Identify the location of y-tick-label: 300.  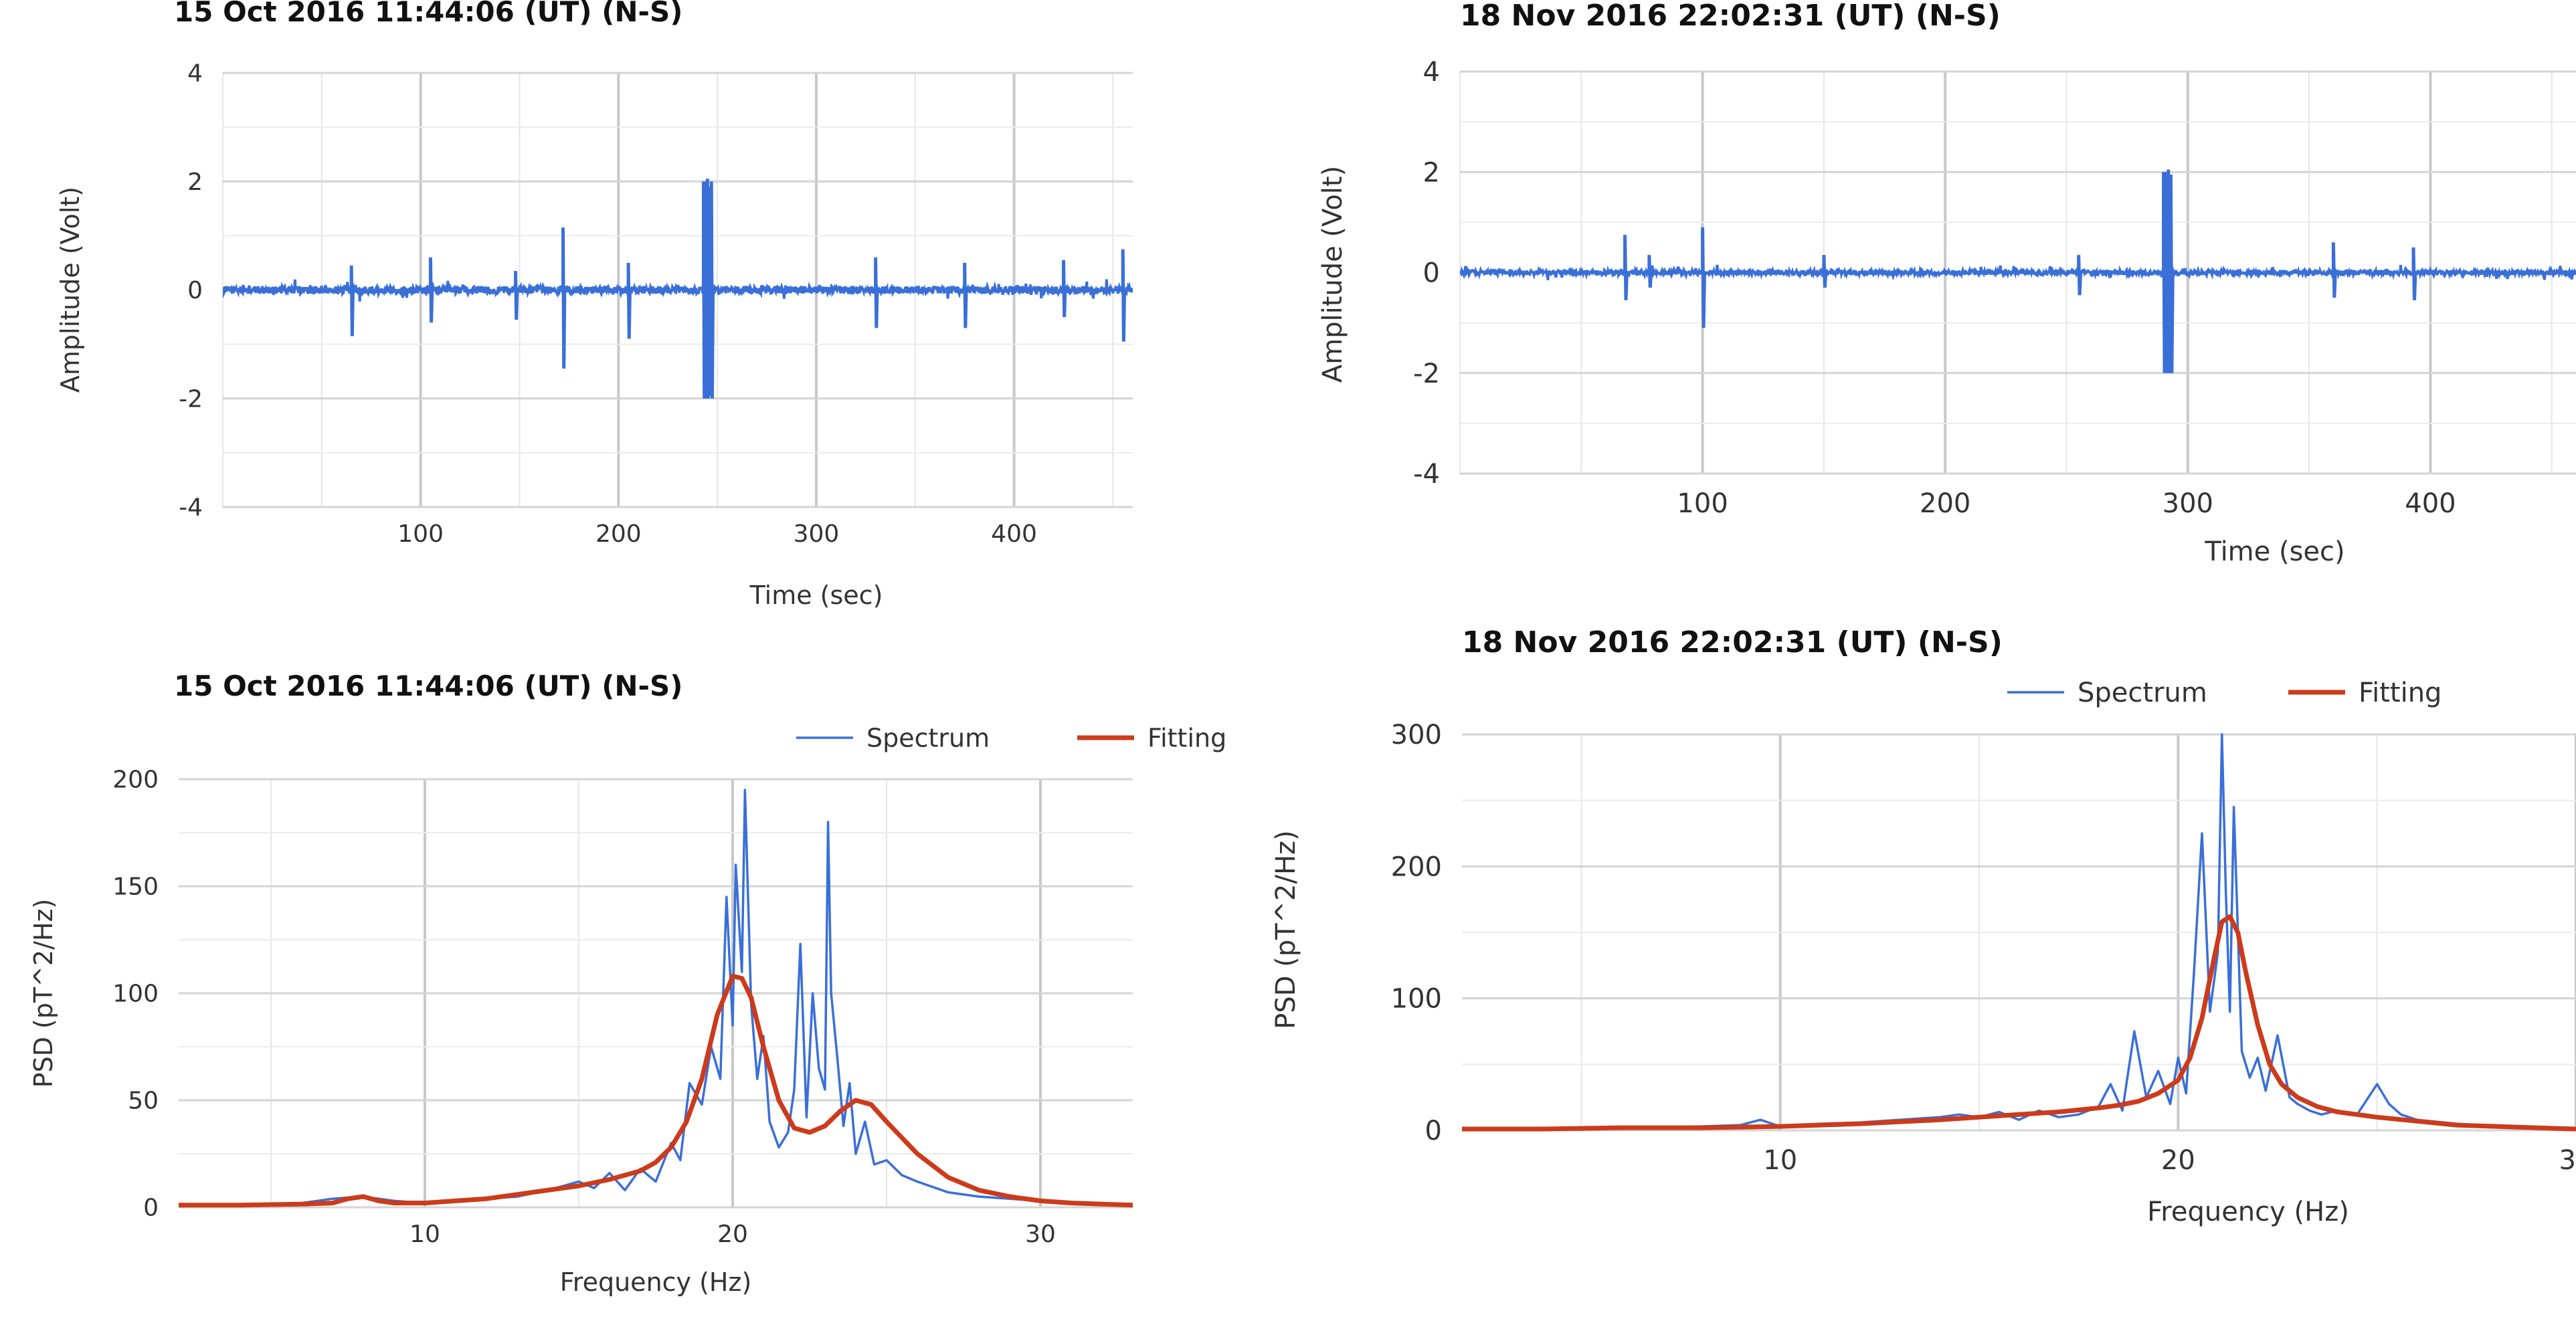
(1416, 735).